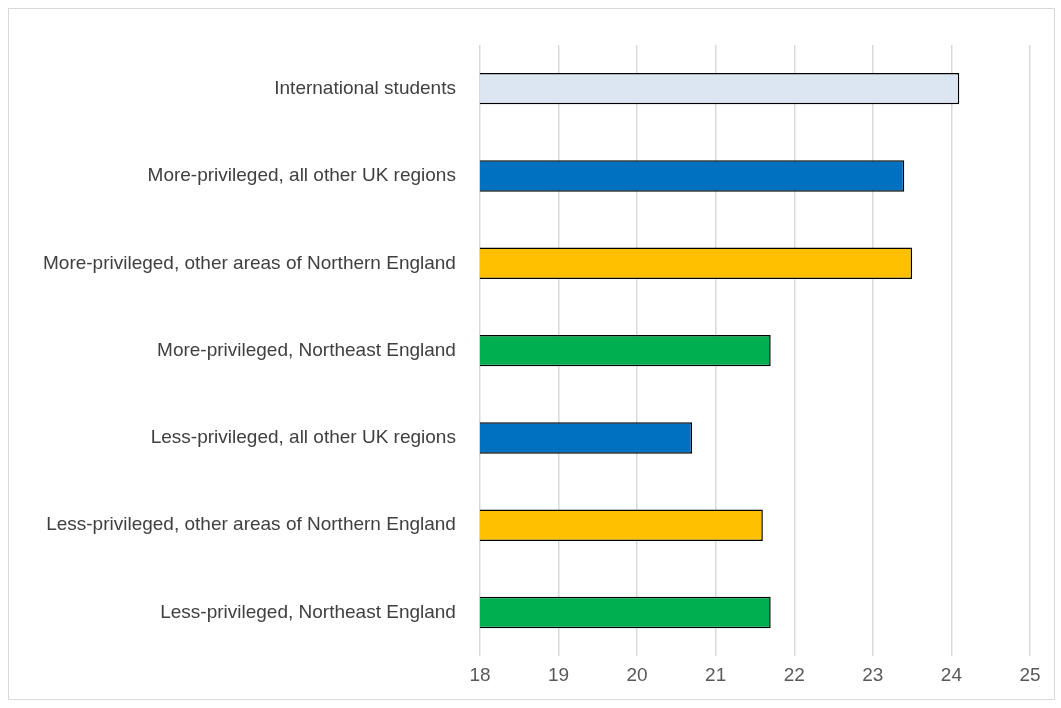 The height and width of the screenshot is (708, 1061). What do you see at coordinates (303, 437) in the screenshot?
I see `y-tick-label: Less-privileged, all other UK regions` at bounding box center [303, 437].